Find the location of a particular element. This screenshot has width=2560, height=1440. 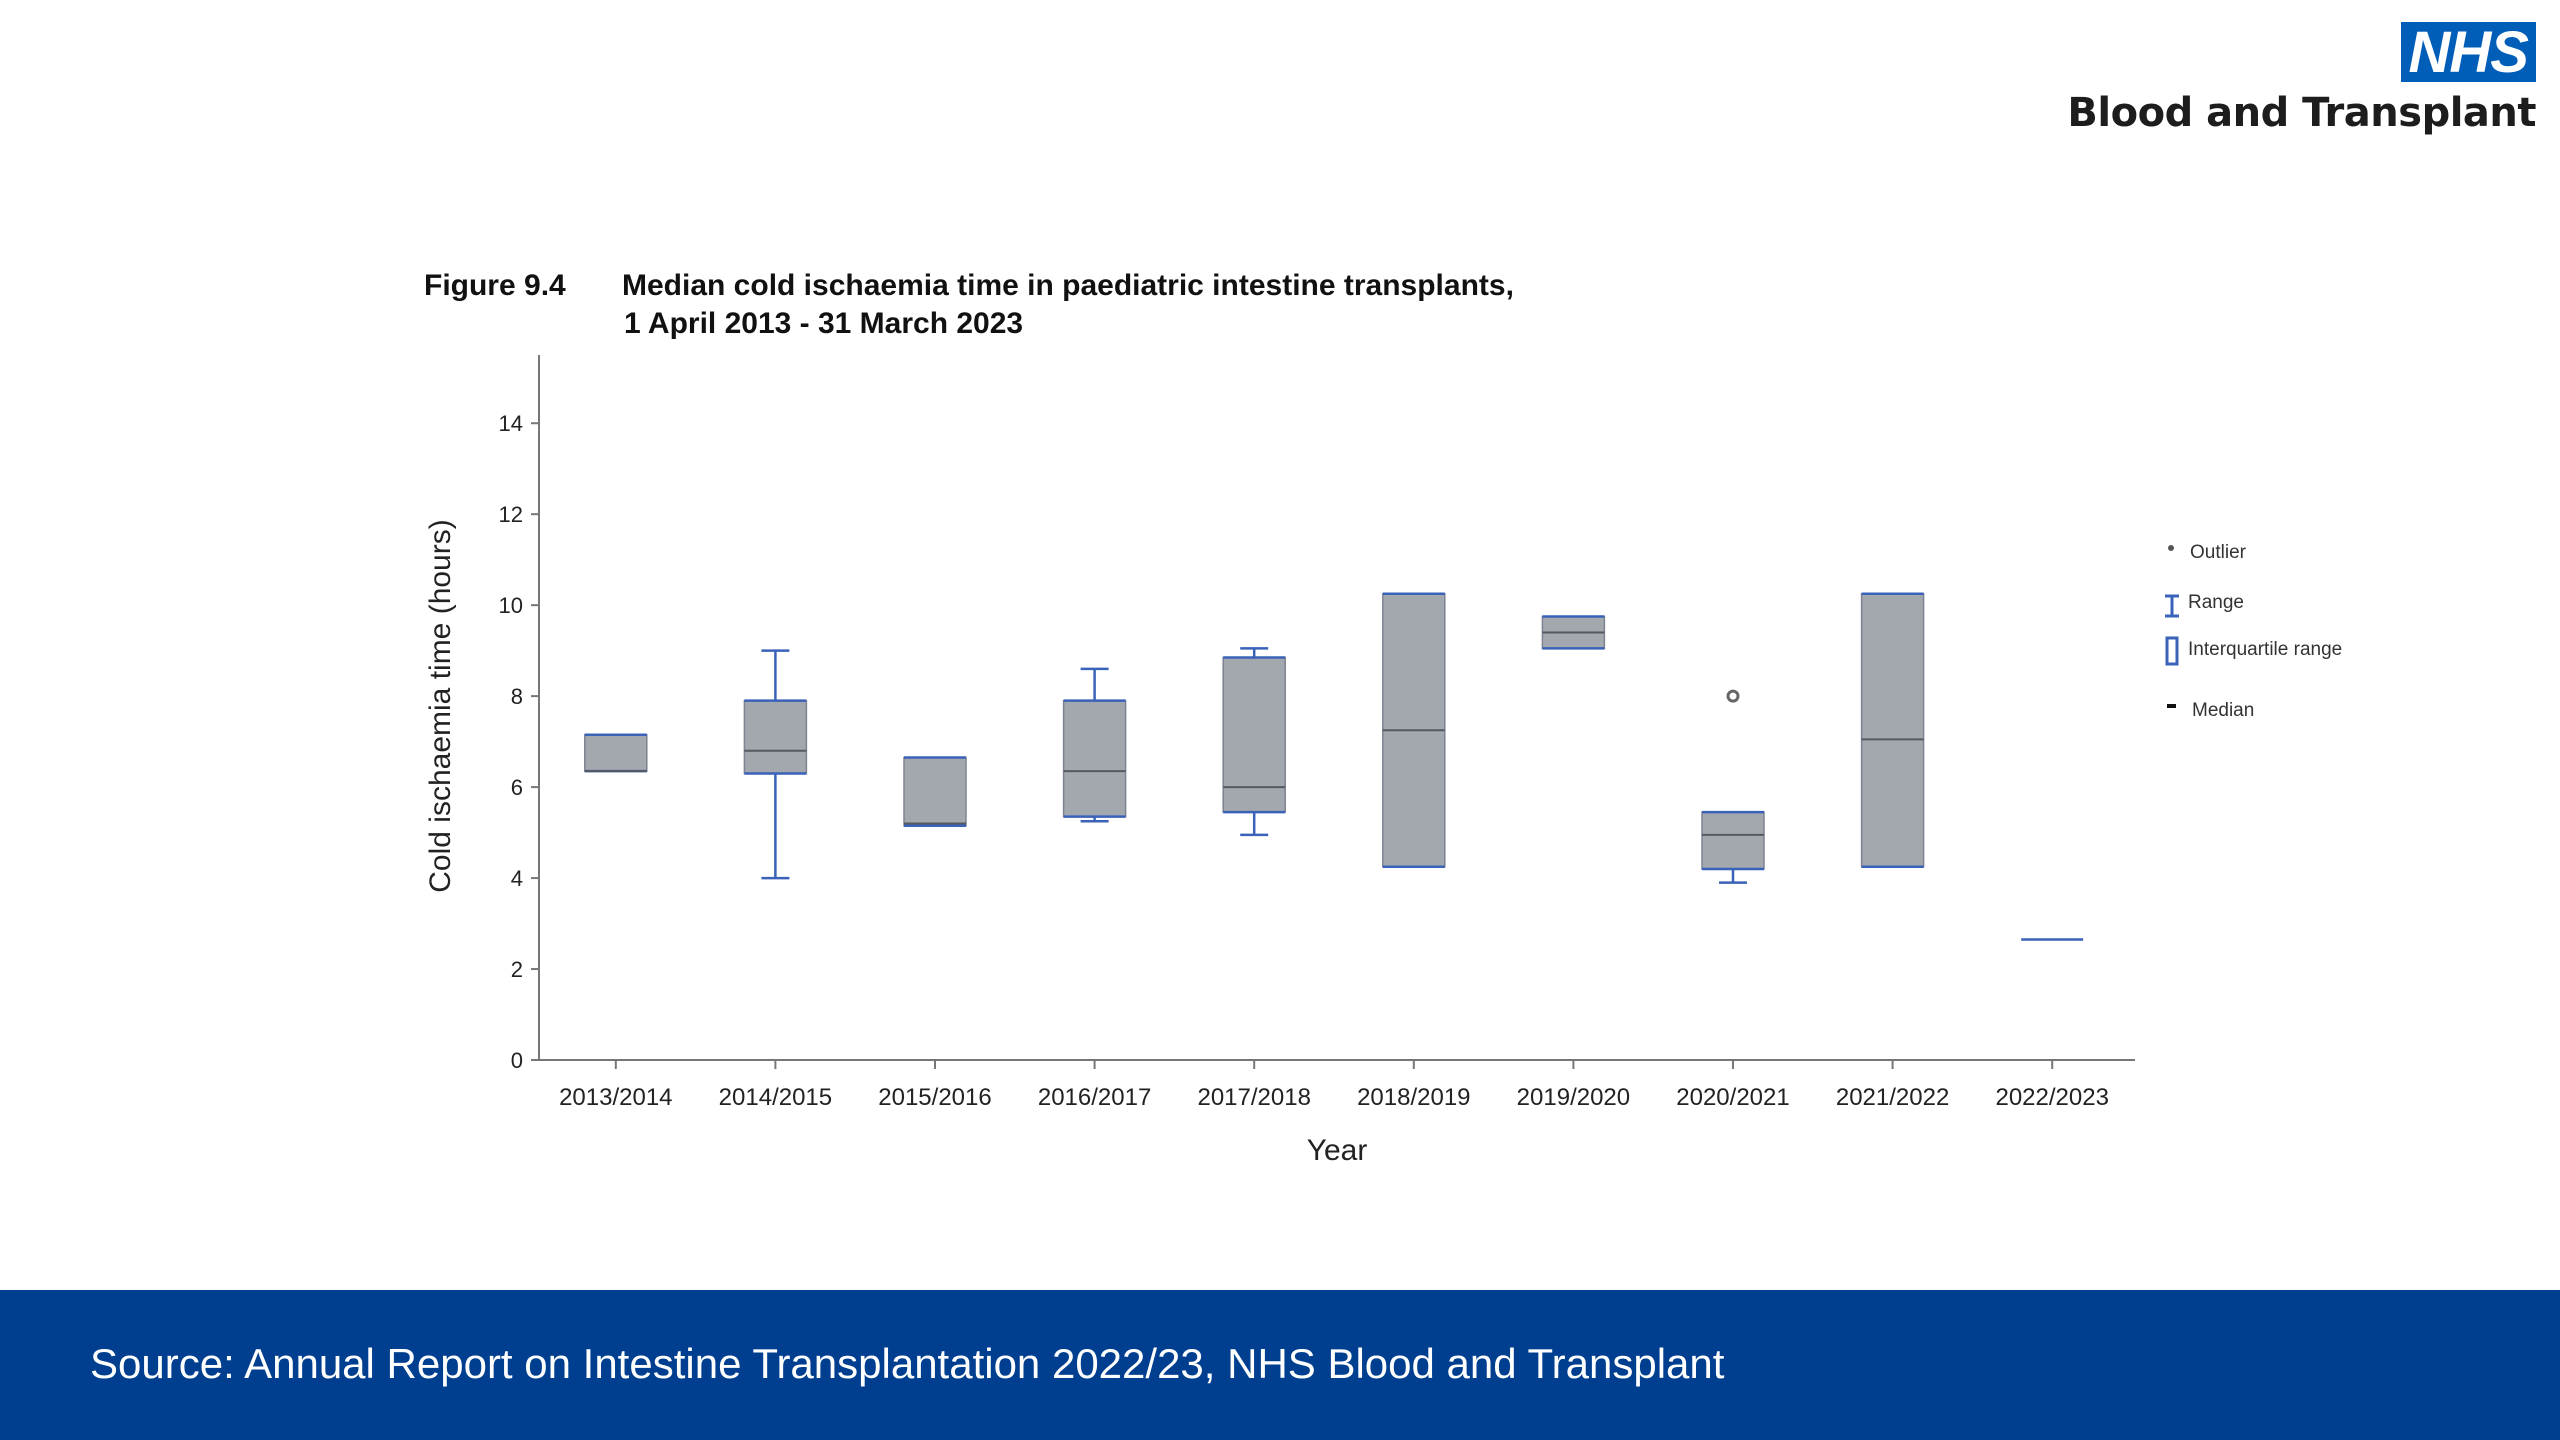

x-axis-label: Year is located at coordinates (1337, 1150).